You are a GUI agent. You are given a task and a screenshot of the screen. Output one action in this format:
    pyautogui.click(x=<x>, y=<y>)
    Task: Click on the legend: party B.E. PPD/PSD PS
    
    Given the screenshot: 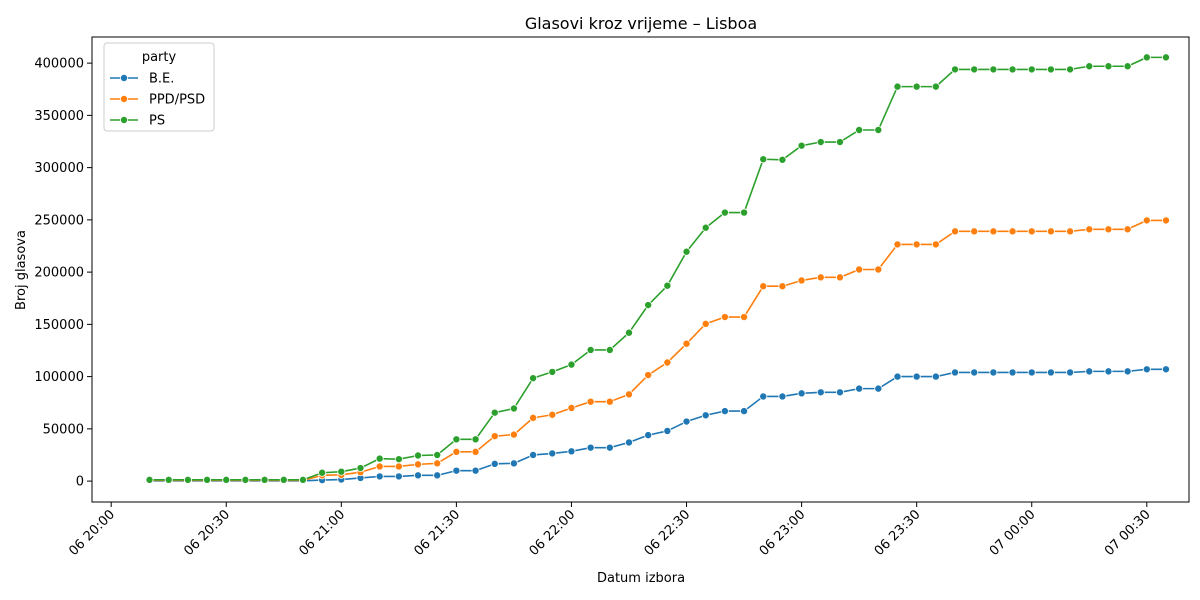 What is the action you would take?
    pyautogui.click(x=159, y=87)
    